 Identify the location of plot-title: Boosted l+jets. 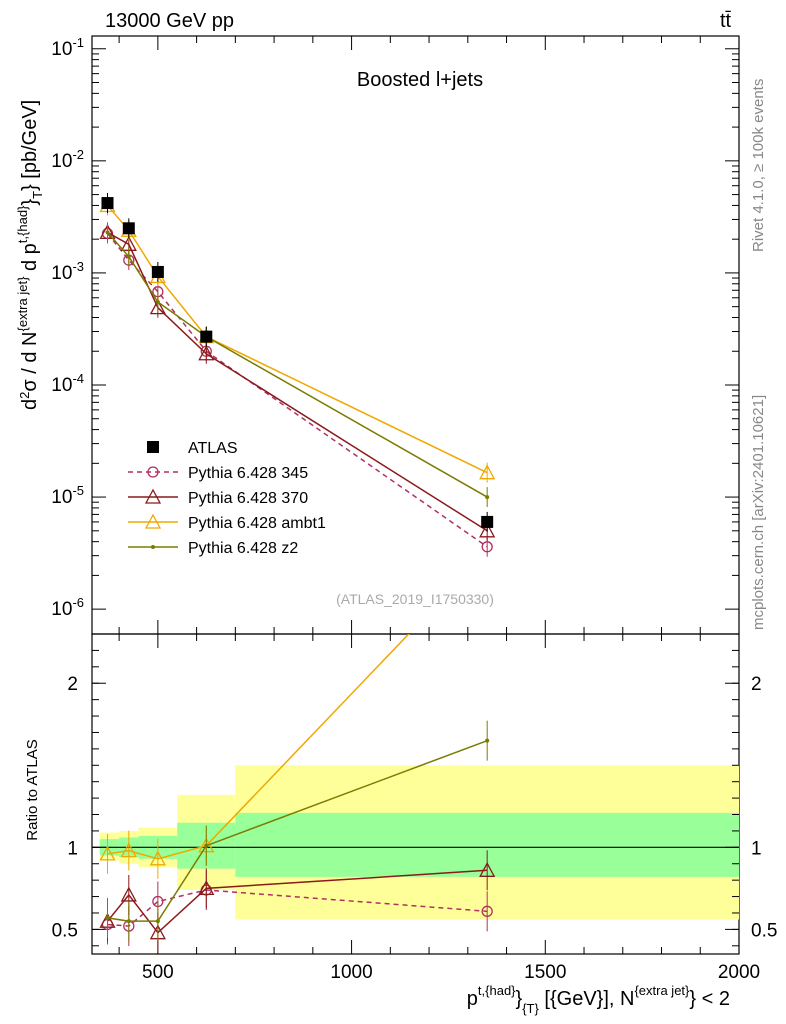
(420, 80).